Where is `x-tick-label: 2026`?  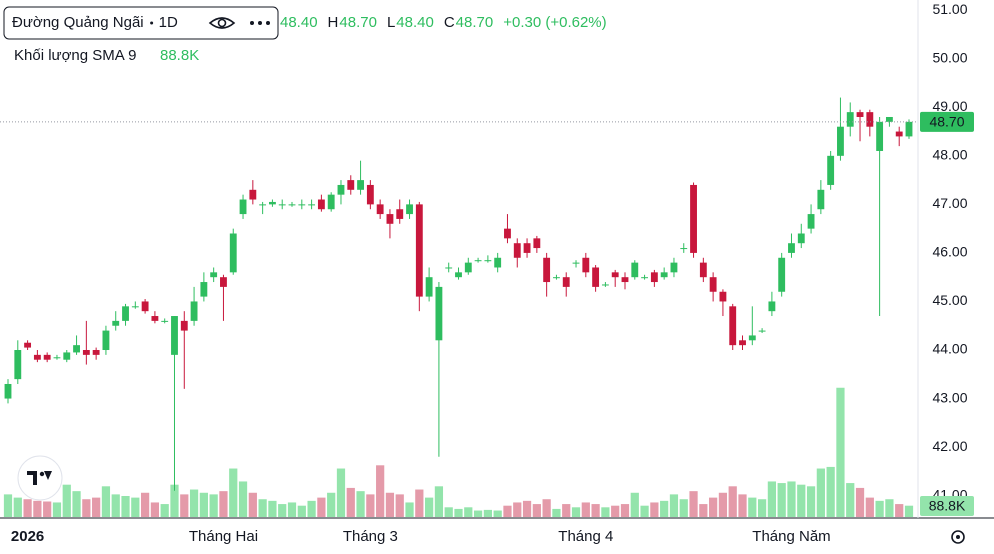 x-tick-label: 2026 is located at coordinates (27, 536).